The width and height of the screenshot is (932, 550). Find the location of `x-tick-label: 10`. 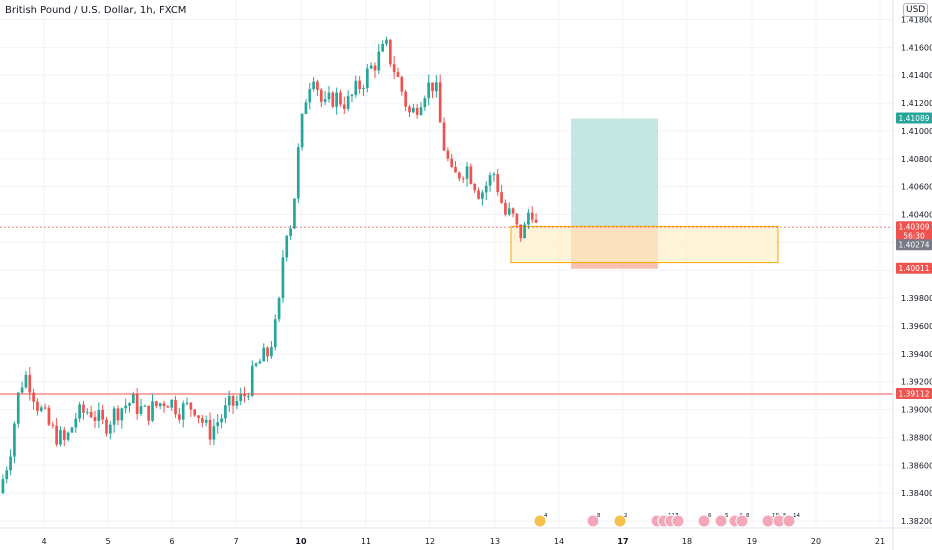

x-tick-label: 10 is located at coordinates (301, 541).